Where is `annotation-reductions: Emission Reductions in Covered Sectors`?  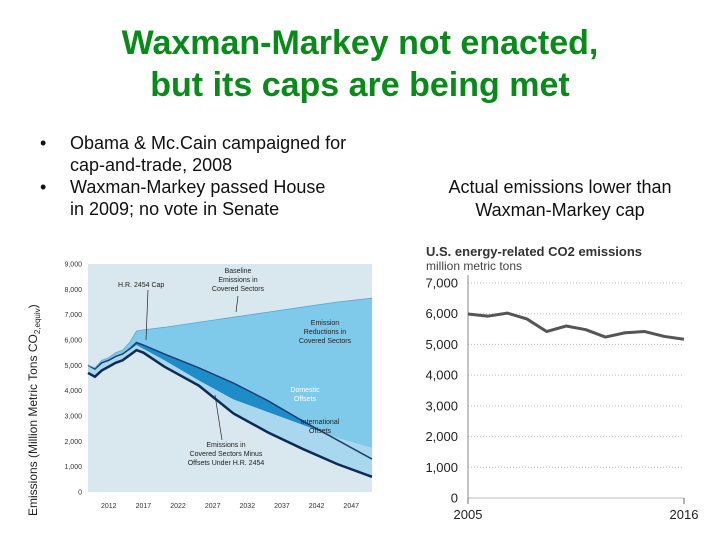 annotation-reductions: Emission Reductions in Covered Sectors is located at coordinates (325, 332).